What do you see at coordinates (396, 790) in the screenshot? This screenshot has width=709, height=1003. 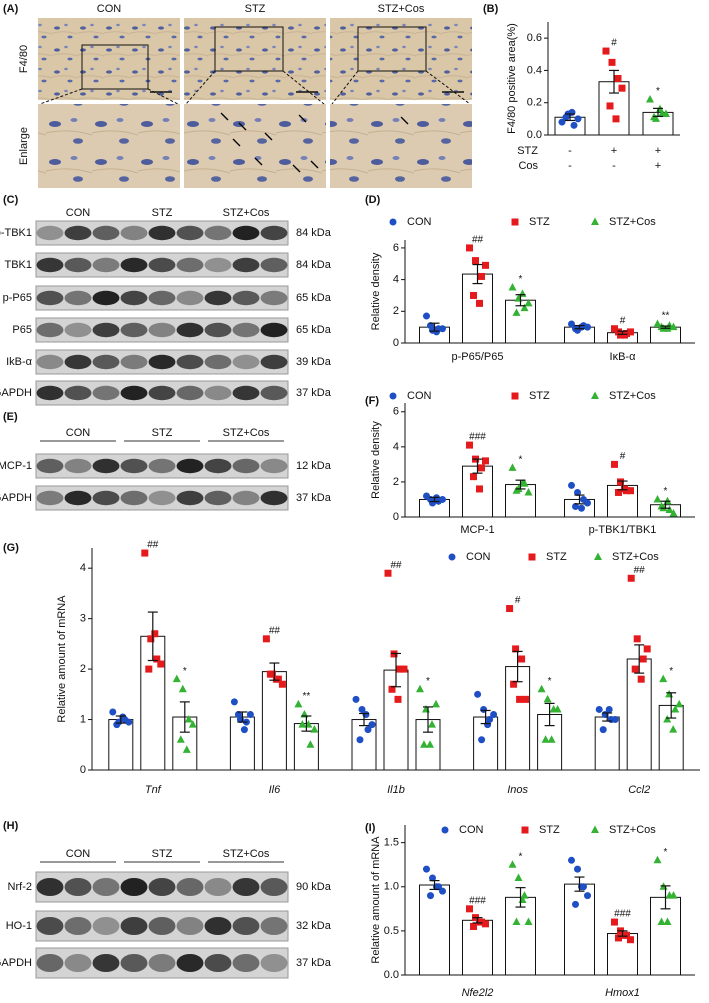 I see `x-tick-label: Il1b` at bounding box center [396, 790].